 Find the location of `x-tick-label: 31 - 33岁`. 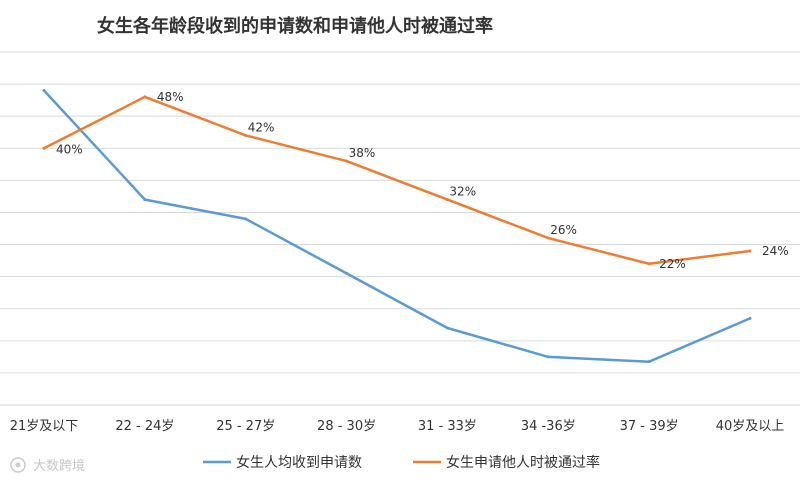

x-tick-label: 31 - 33岁 is located at coordinates (447, 426).